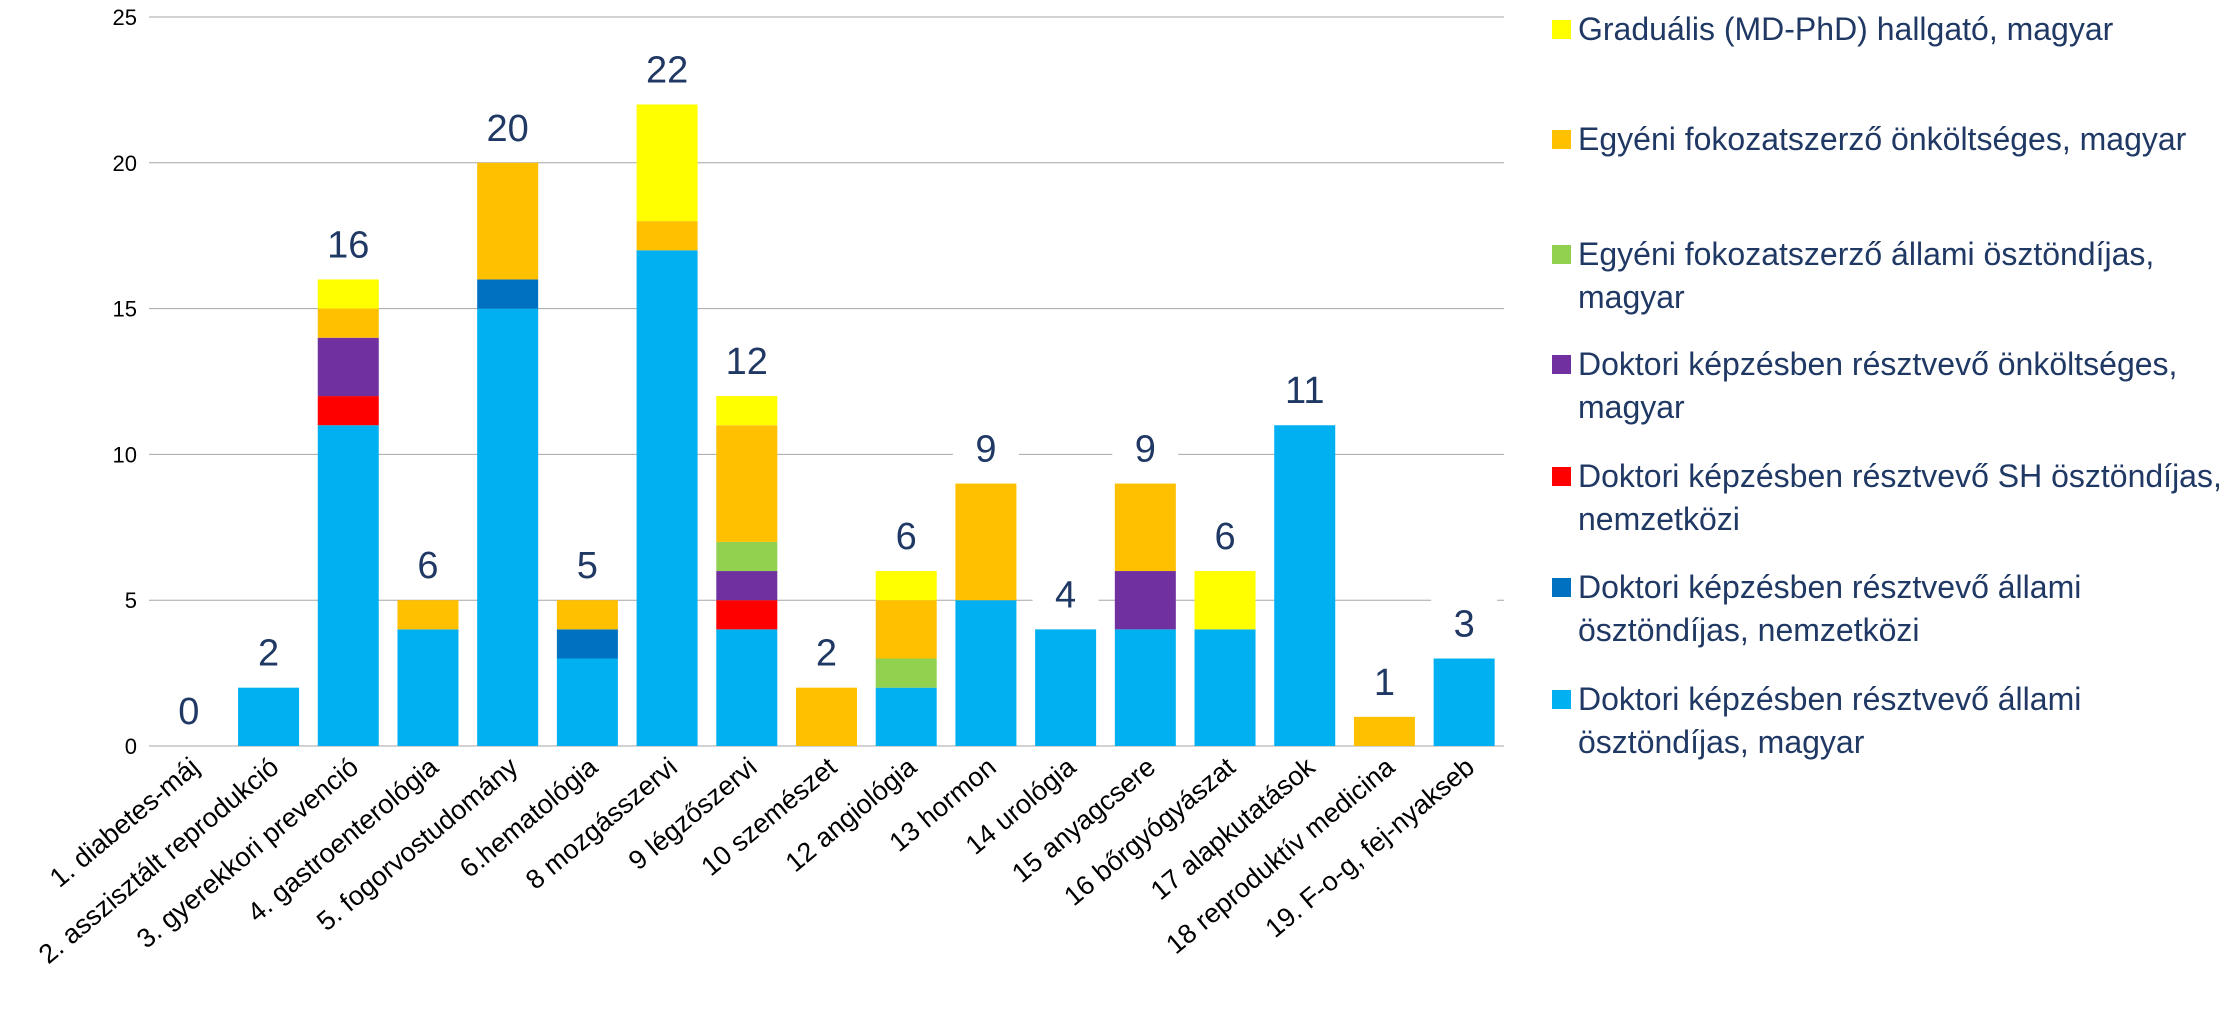 This screenshot has height=1027, width=2234. Describe the element at coordinates (747, 362) in the screenshot. I see `total-label: 12` at that location.